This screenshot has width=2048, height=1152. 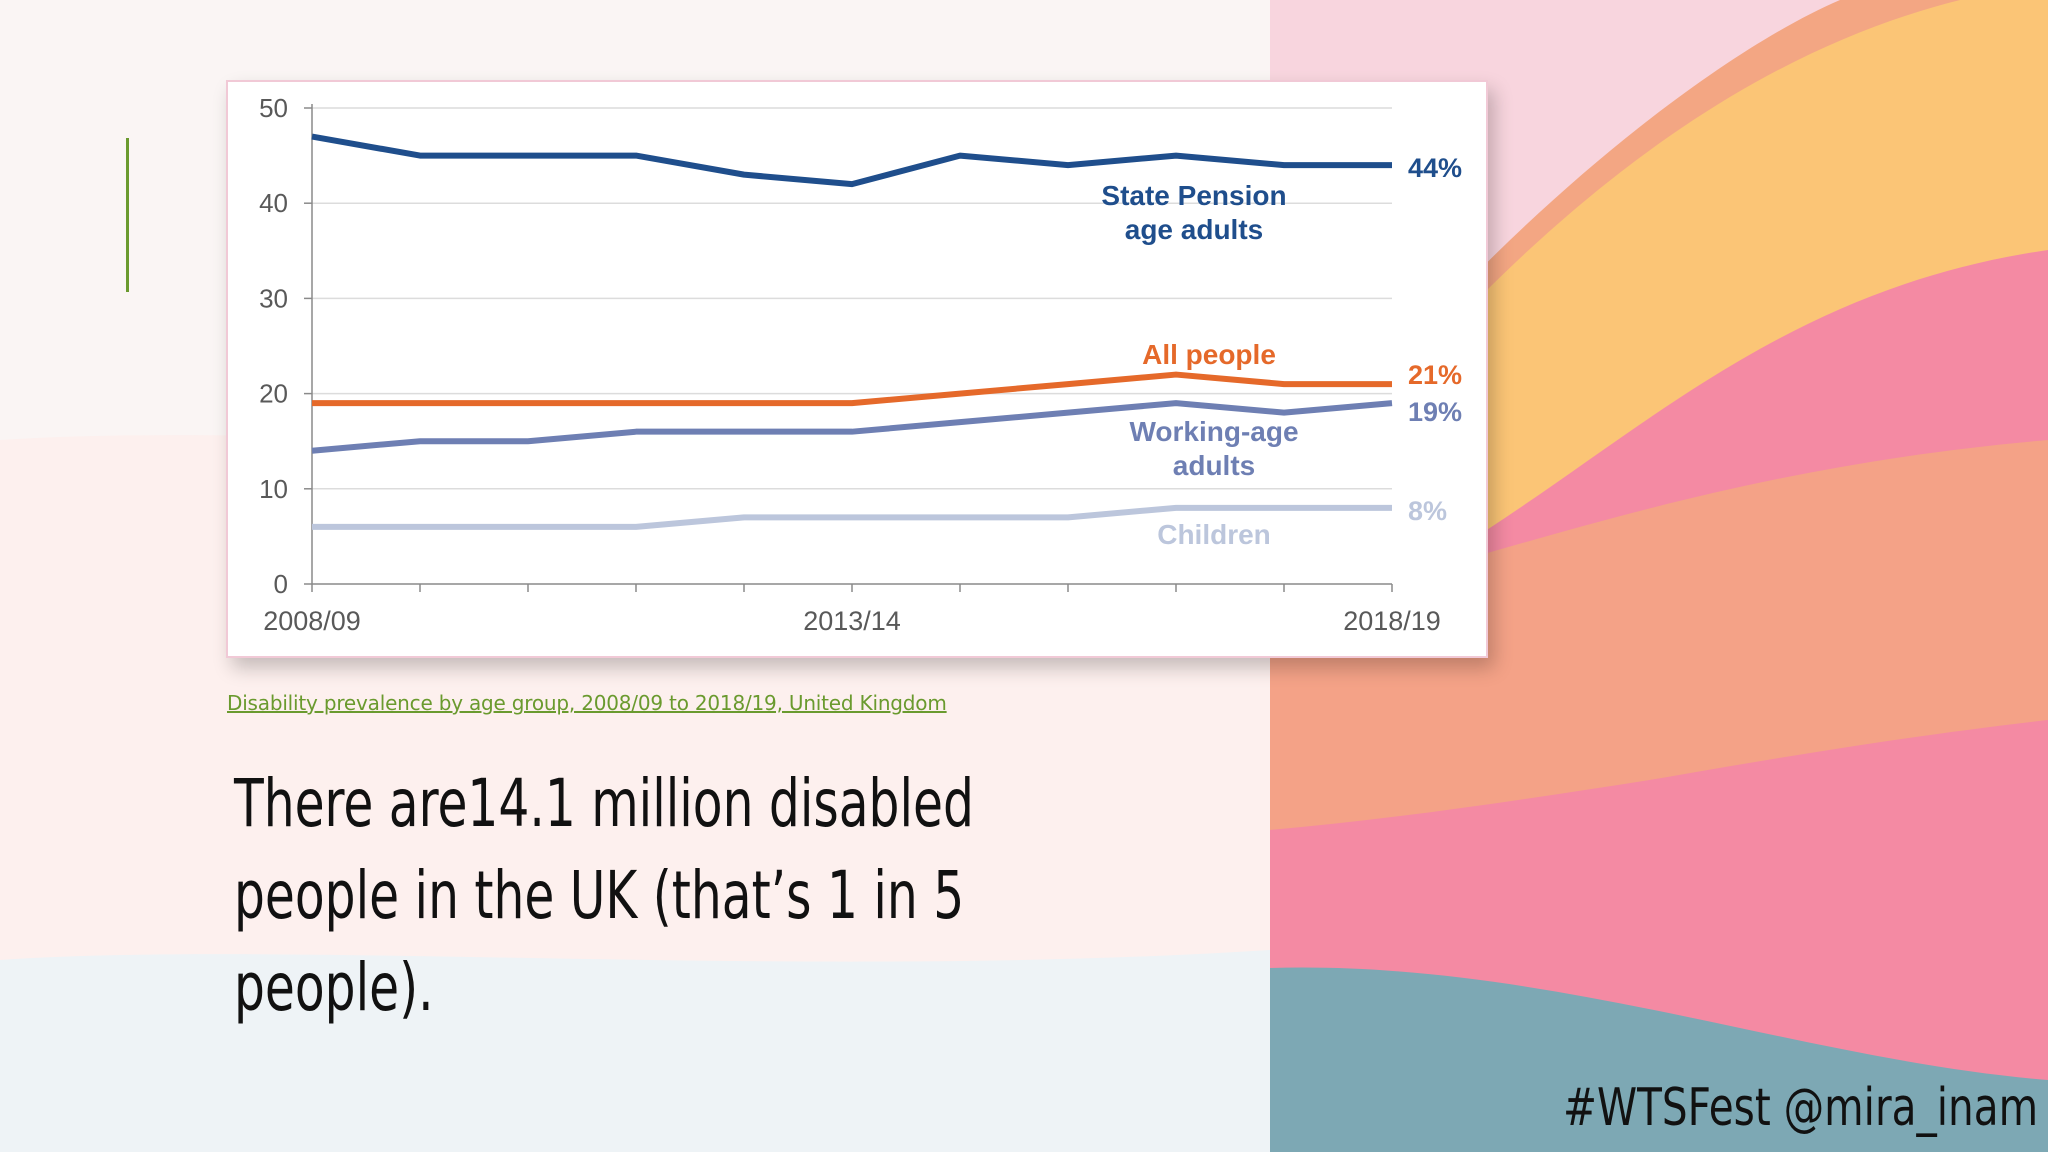 What do you see at coordinates (127, 215) in the screenshot?
I see `accent-bar` at bounding box center [127, 215].